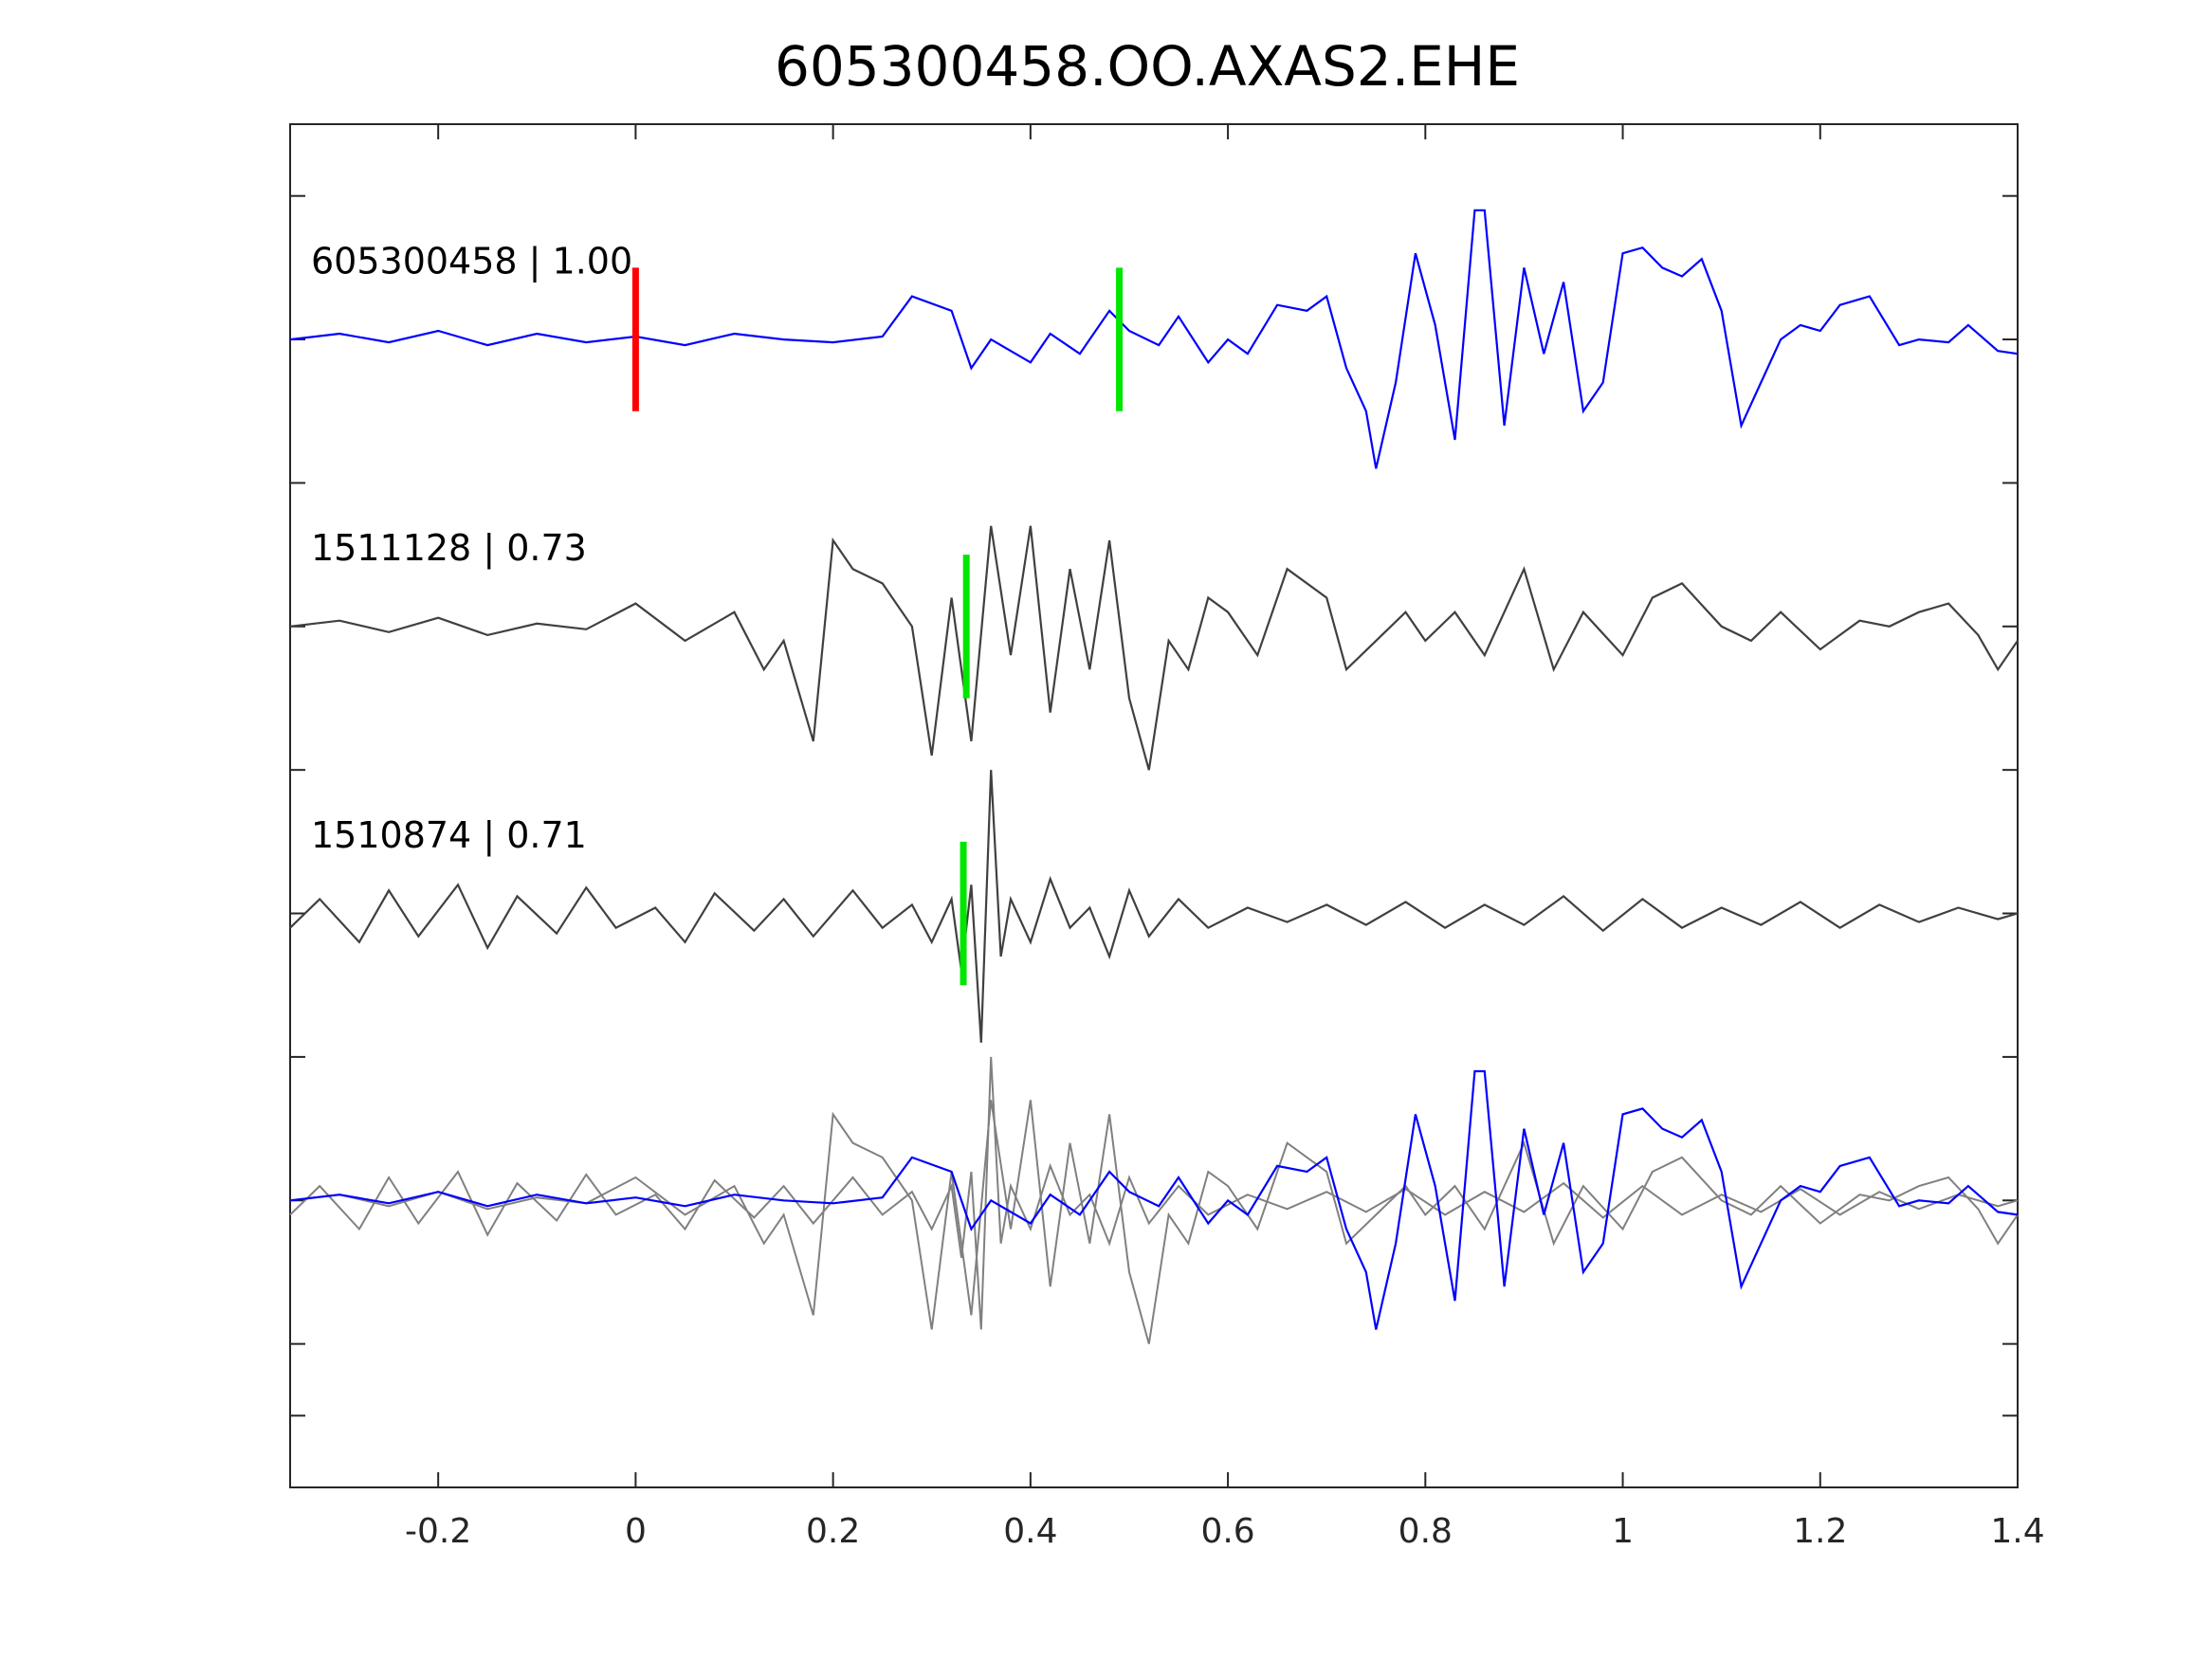  I want to click on trace-label: 1511128 | 0.73, so click(449, 548).